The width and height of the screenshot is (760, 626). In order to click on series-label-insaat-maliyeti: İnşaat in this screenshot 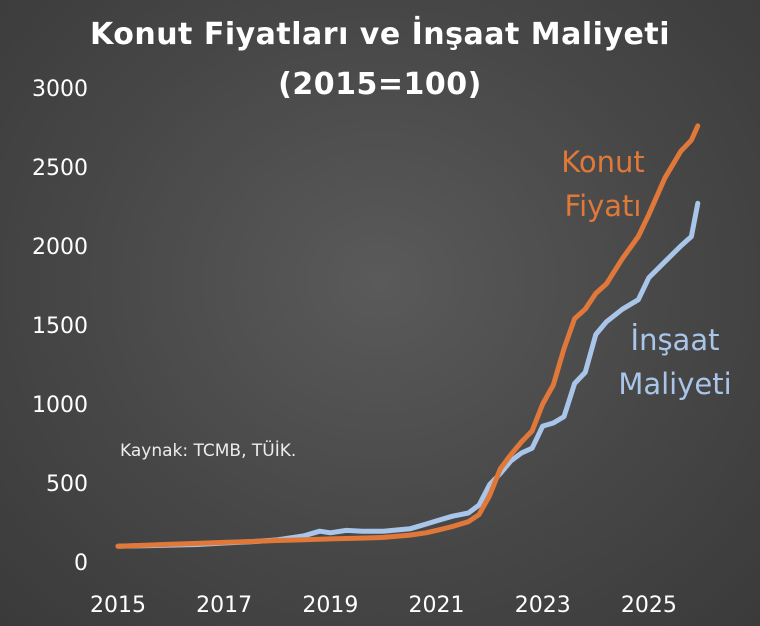, I will do `click(675, 340)`.